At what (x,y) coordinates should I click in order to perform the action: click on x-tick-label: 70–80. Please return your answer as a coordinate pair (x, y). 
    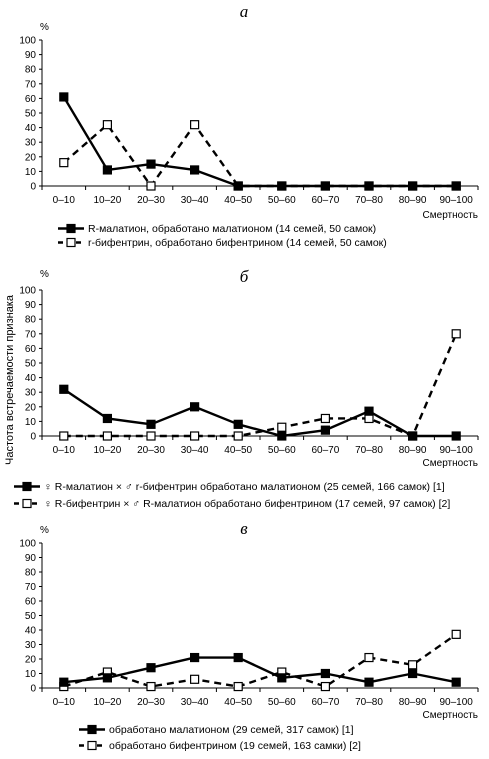
    Looking at the image, I should click on (369, 702).